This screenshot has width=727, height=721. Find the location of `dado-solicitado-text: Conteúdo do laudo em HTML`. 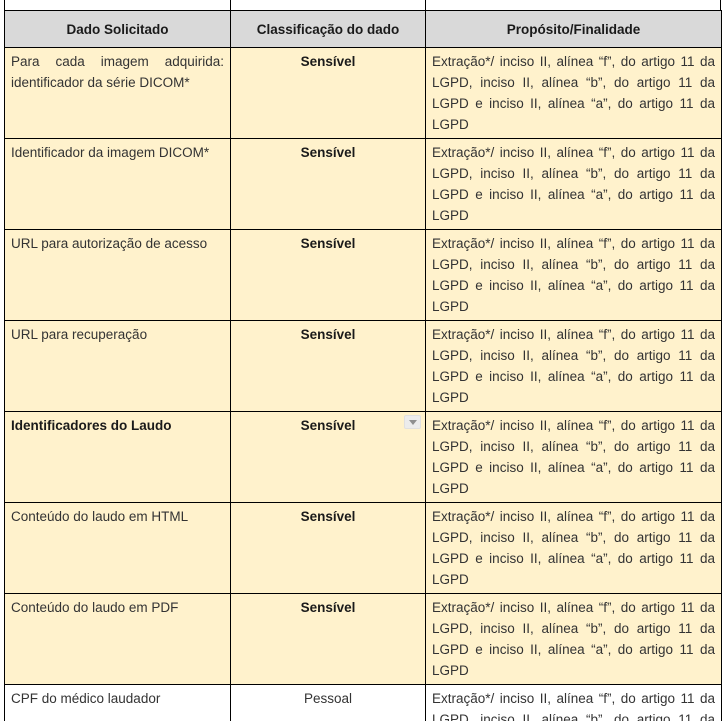

dado-solicitado-text: Conteúdo do laudo em HTML is located at coordinates (100, 516).